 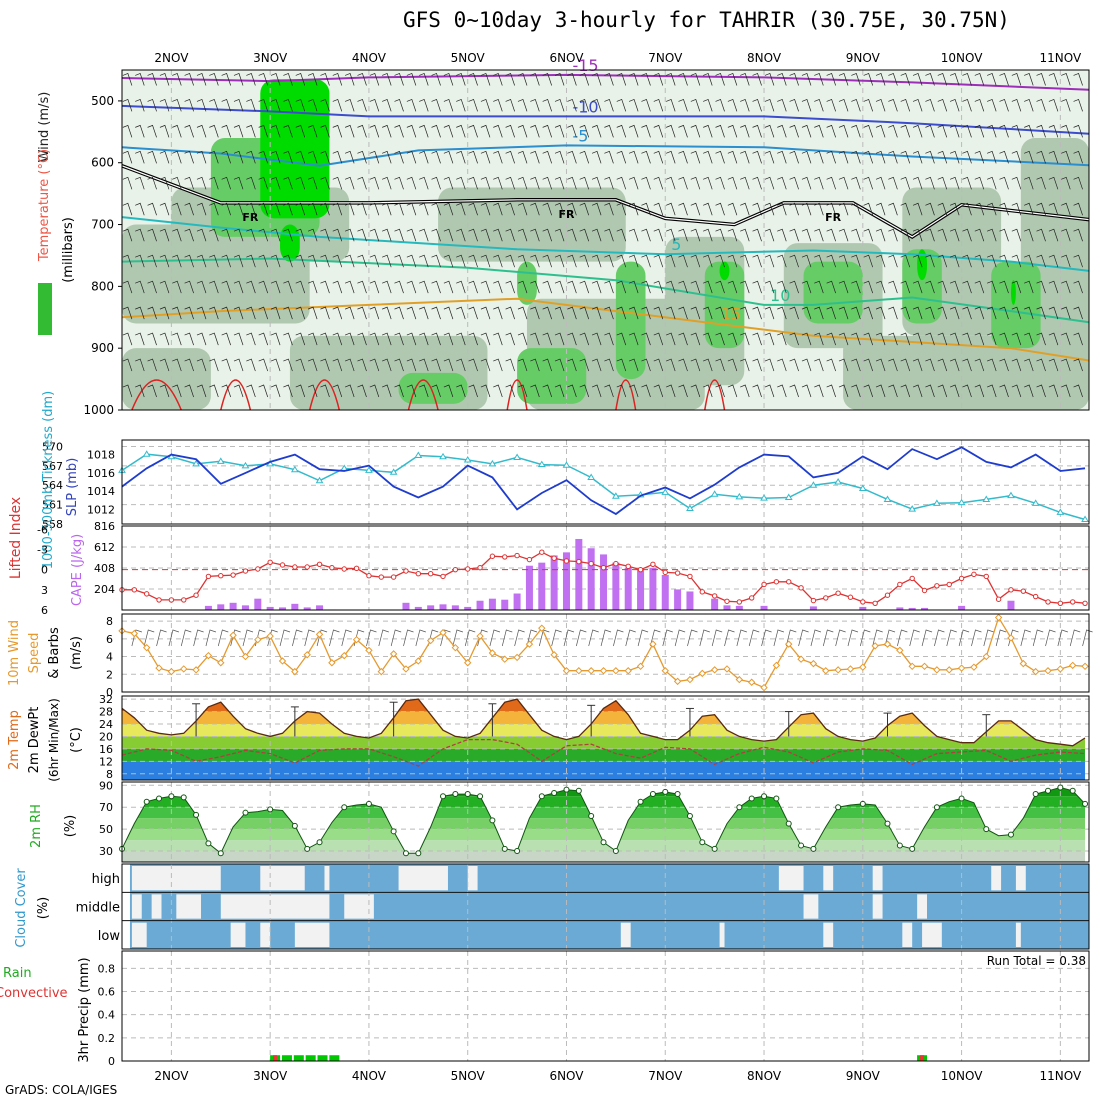 I want to click on li-y-tick: 3, so click(x=44, y=590).